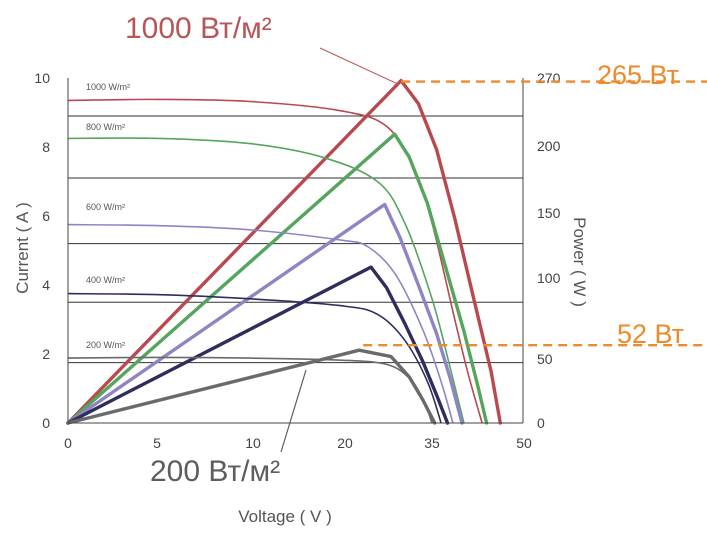 This screenshot has height=534, width=707. What do you see at coordinates (432, 443) in the screenshot?
I see `x-tick-label-35: 35` at bounding box center [432, 443].